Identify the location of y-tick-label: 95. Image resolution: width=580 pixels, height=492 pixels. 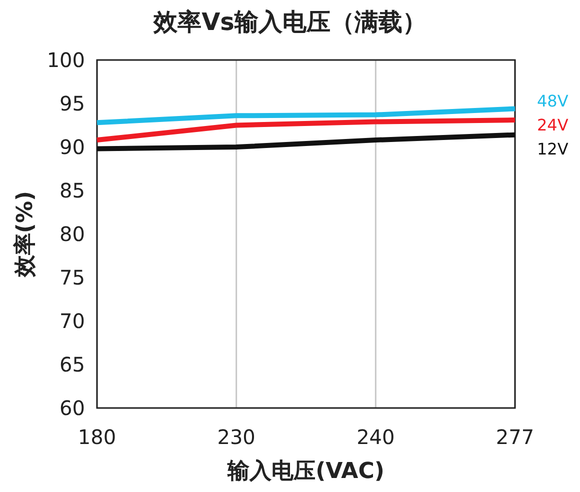
(72, 104).